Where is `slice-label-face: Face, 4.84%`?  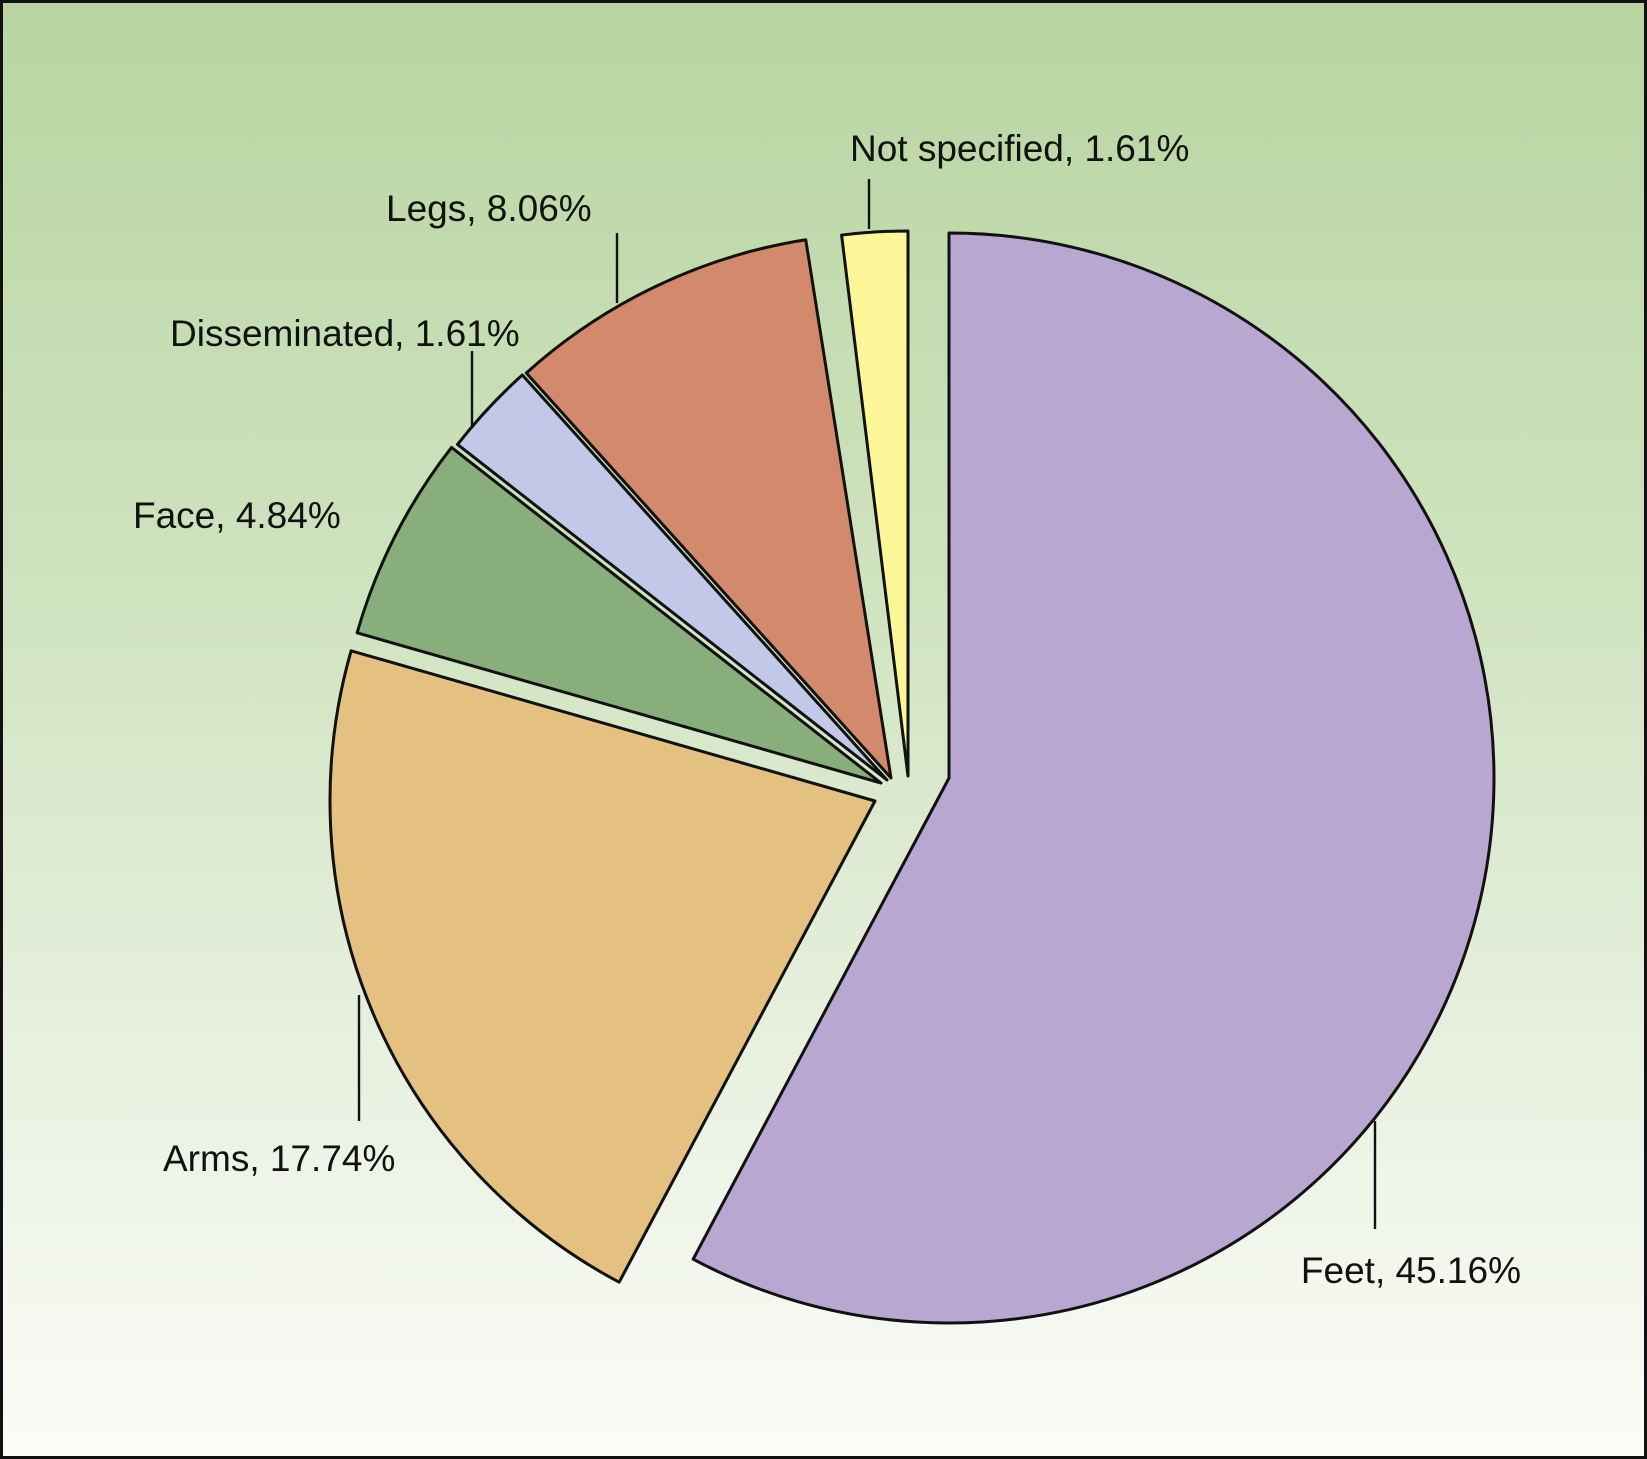
slice-label-face: Face, 4.84% is located at coordinates (237, 515).